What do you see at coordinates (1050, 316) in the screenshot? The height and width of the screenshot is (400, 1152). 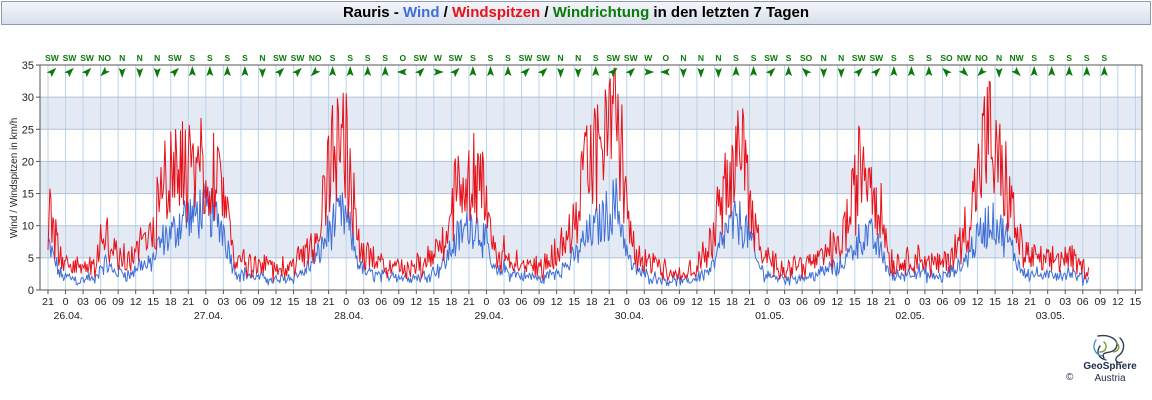 I see `x-date-label: 03.05.` at bounding box center [1050, 316].